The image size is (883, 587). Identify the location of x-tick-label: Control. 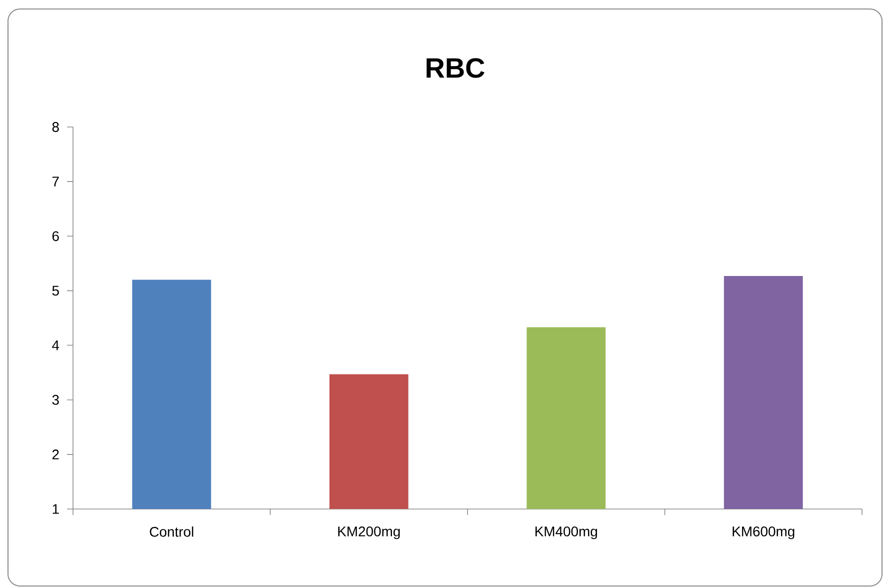
(172, 531).